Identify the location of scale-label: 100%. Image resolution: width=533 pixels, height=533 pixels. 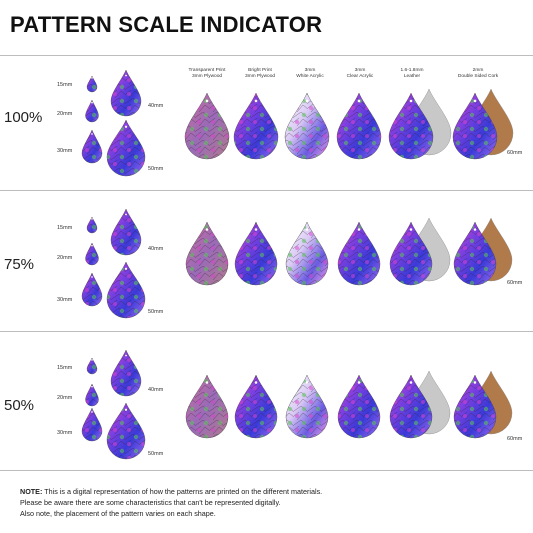
(23, 117).